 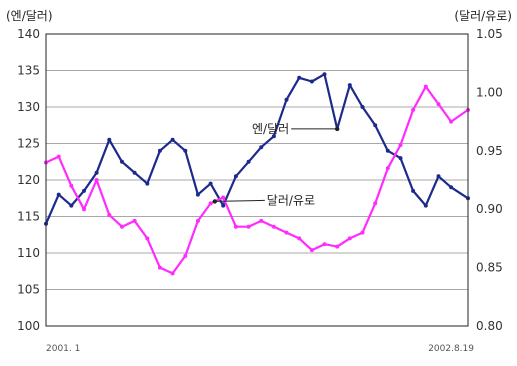 I want to click on left-tick-label: 125, so click(x=28, y=144).